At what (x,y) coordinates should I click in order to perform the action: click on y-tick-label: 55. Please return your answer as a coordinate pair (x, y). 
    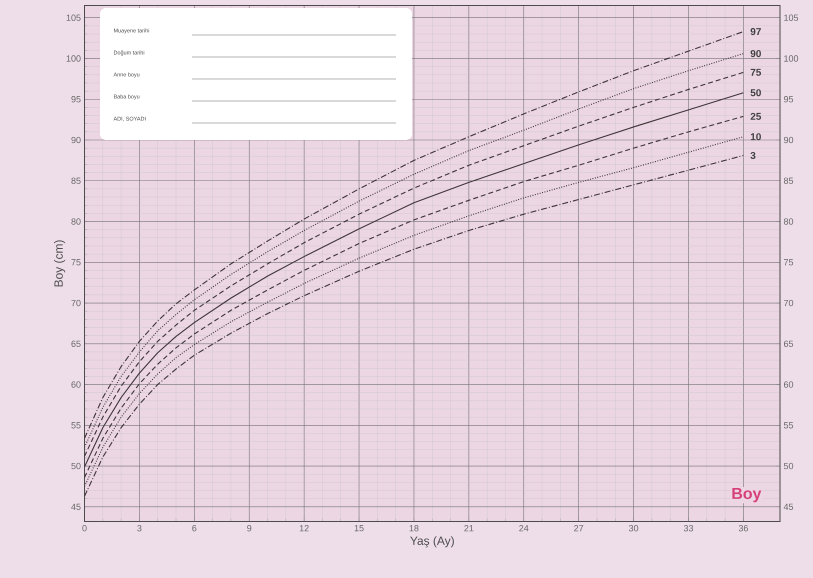
    Looking at the image, I should click on (76, 425).